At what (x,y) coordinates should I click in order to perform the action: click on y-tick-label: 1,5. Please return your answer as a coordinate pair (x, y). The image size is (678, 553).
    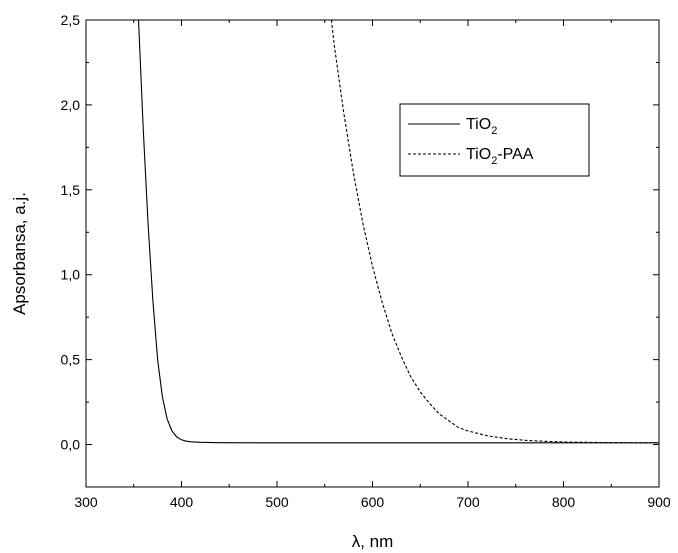
    Looking at the image, I should click on (71, 190).